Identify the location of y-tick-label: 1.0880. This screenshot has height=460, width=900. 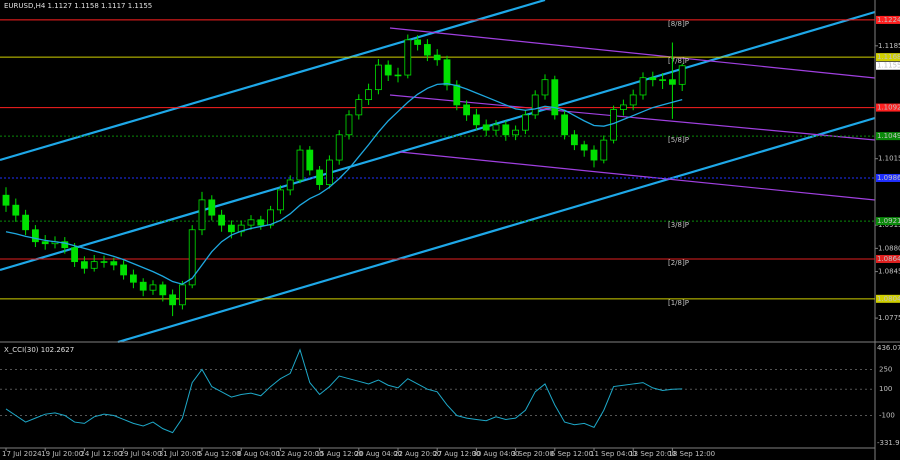
(889, 248).